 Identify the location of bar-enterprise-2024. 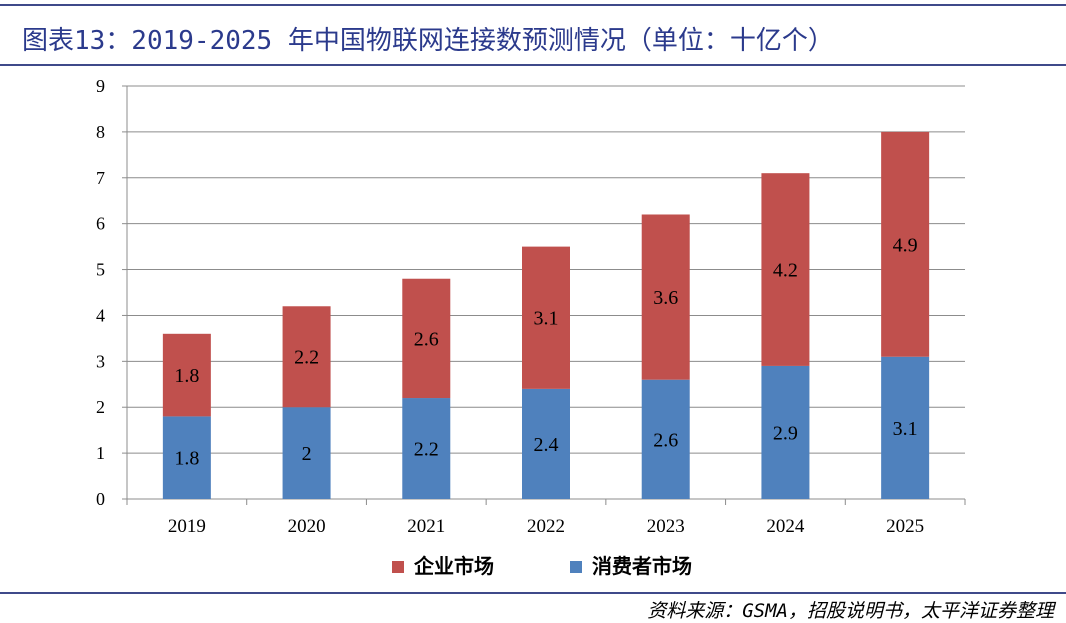
(785, 269).